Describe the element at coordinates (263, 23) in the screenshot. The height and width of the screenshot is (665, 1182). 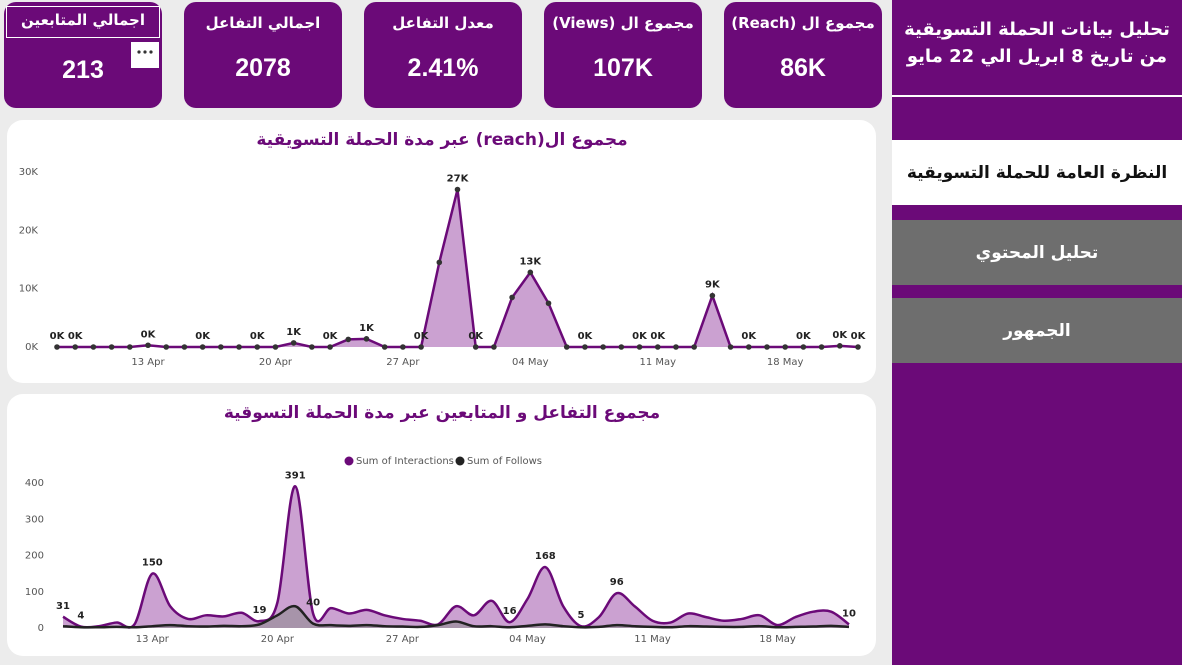
I see `kpi-label: اجمالي التفاعل` at that location.